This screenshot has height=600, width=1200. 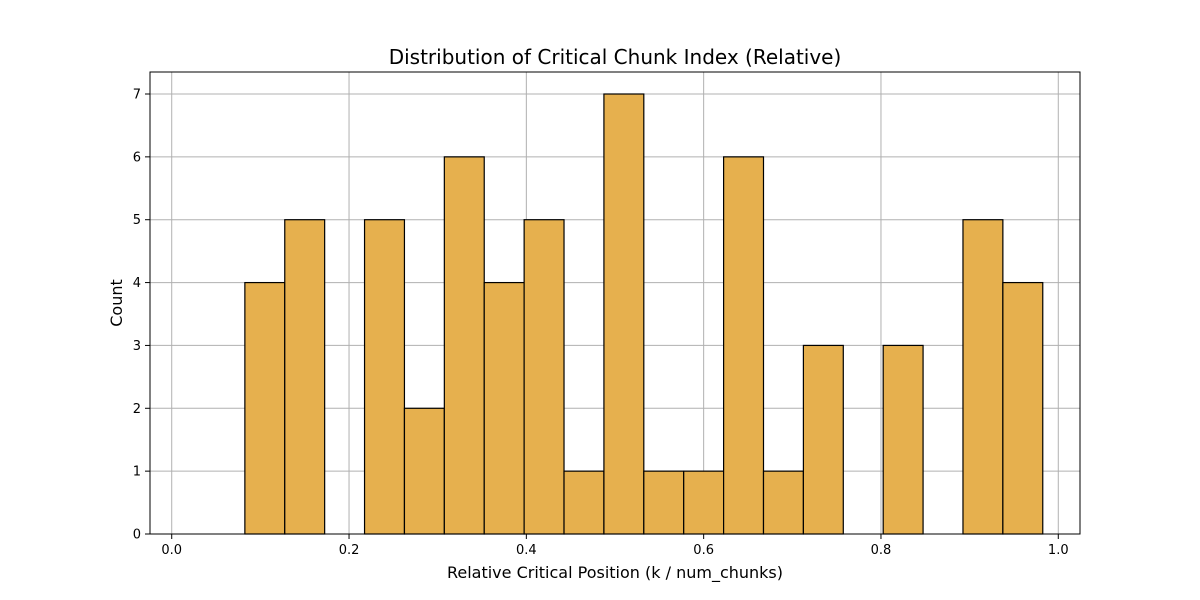 What do you see at coordinates (137, 472) in the screenshot?
I see `y-tick-label: 1` at bounding box center [137, 472].